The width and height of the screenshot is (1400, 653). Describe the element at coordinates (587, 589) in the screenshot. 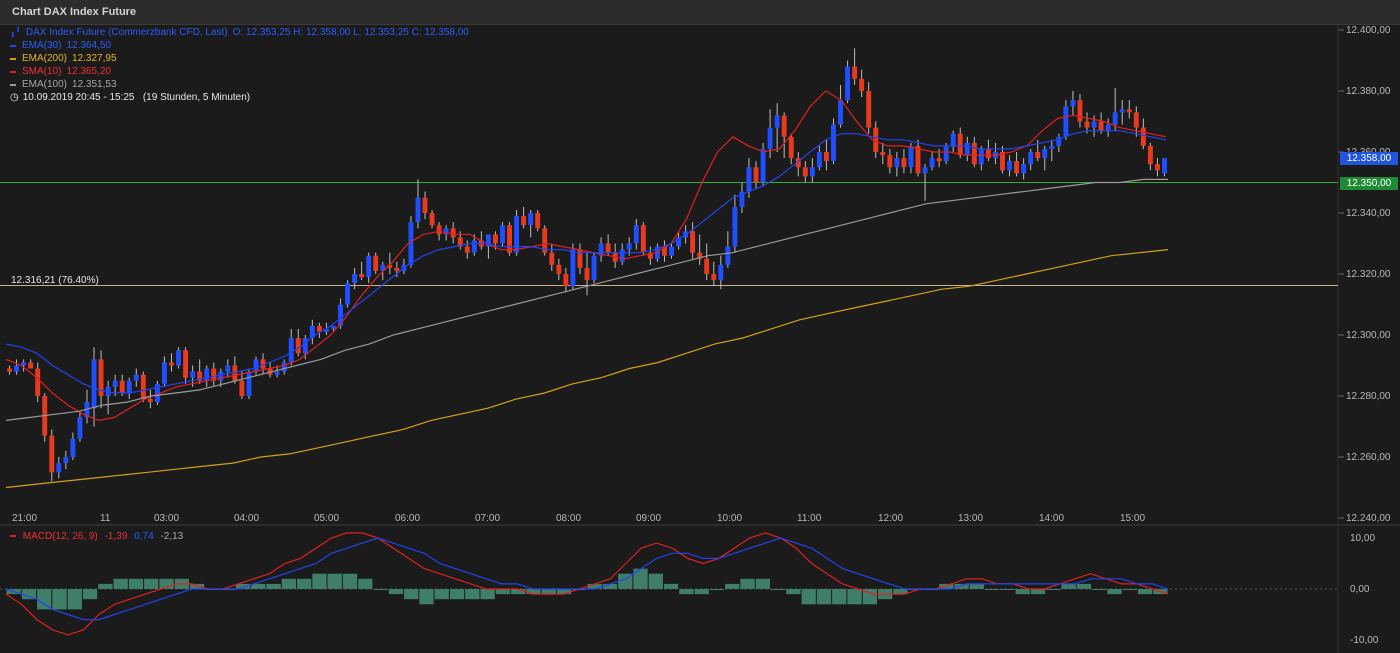

I see `macd-histogram` at that location.